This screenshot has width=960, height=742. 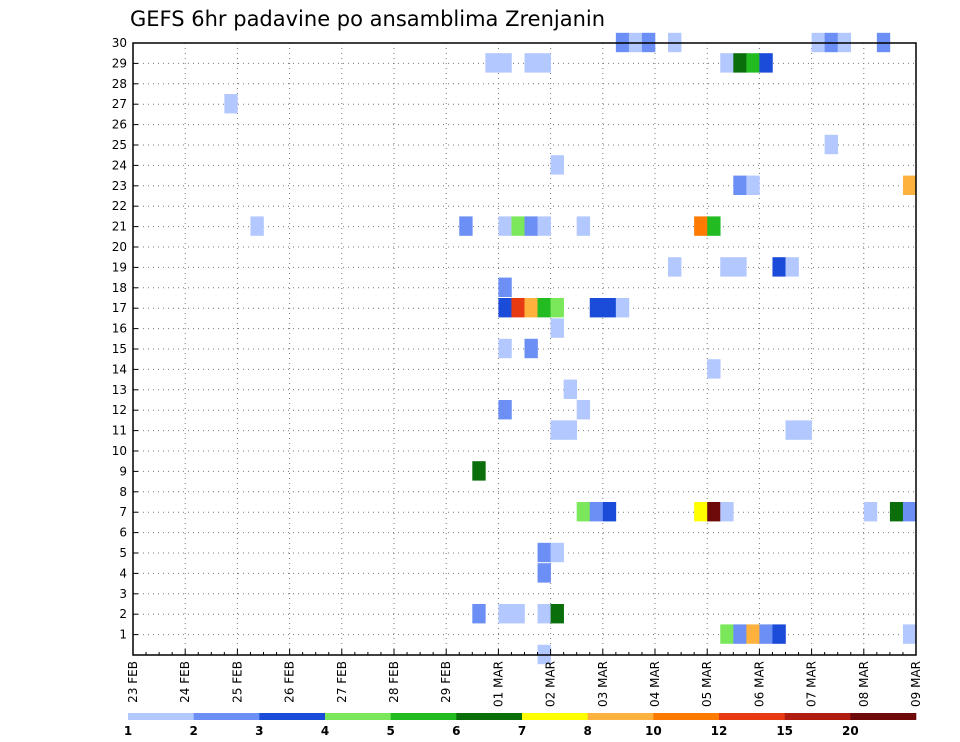 What do you see at coordinates (133, 682) in the screenshot?
I see `x-tick-label: 23 FEB` at bounding box center [133, 682].